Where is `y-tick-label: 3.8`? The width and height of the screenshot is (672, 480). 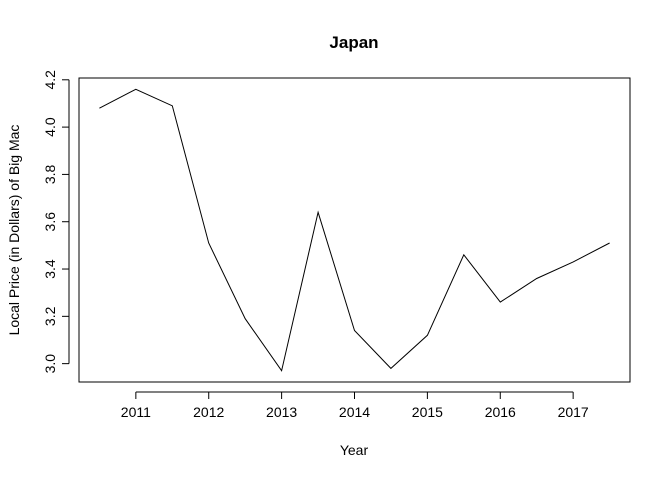 y-tick-label: 3.8 is located at coordinates (50, 174).